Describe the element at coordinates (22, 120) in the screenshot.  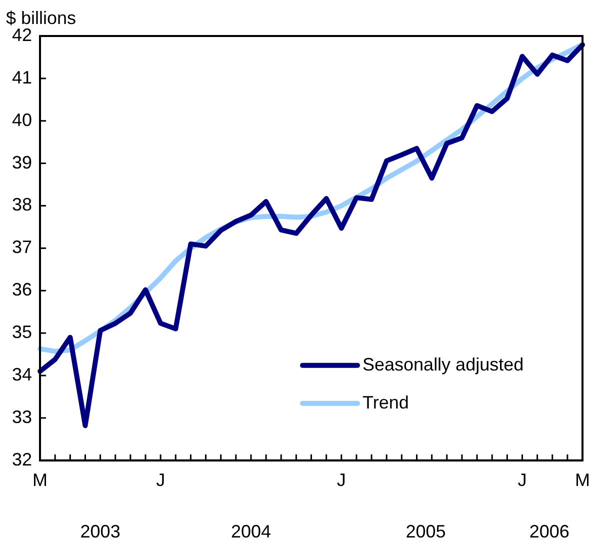
I see `y-tick-label: 40` at that location.